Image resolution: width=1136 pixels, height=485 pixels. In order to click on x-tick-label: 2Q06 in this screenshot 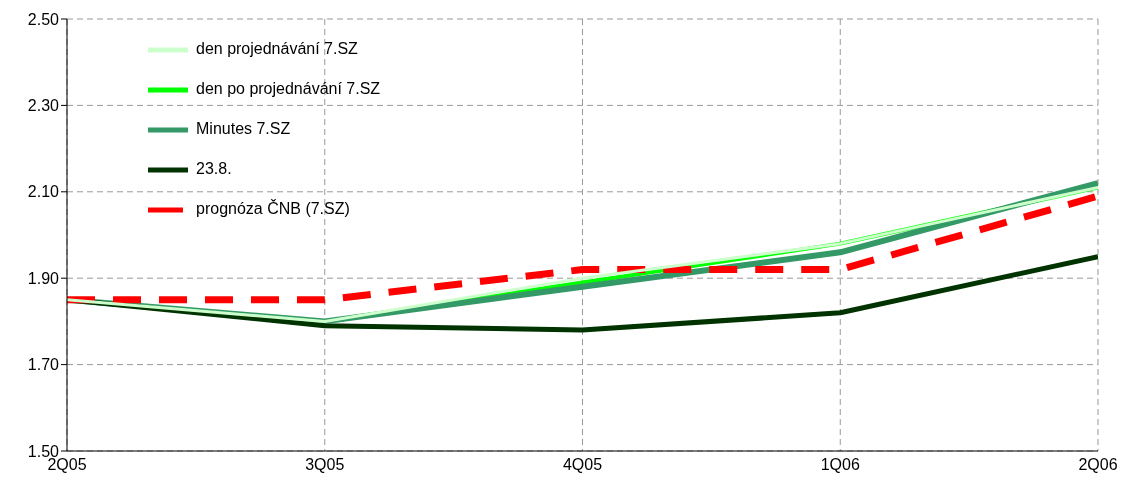, I will do `click(1098, 465)`.